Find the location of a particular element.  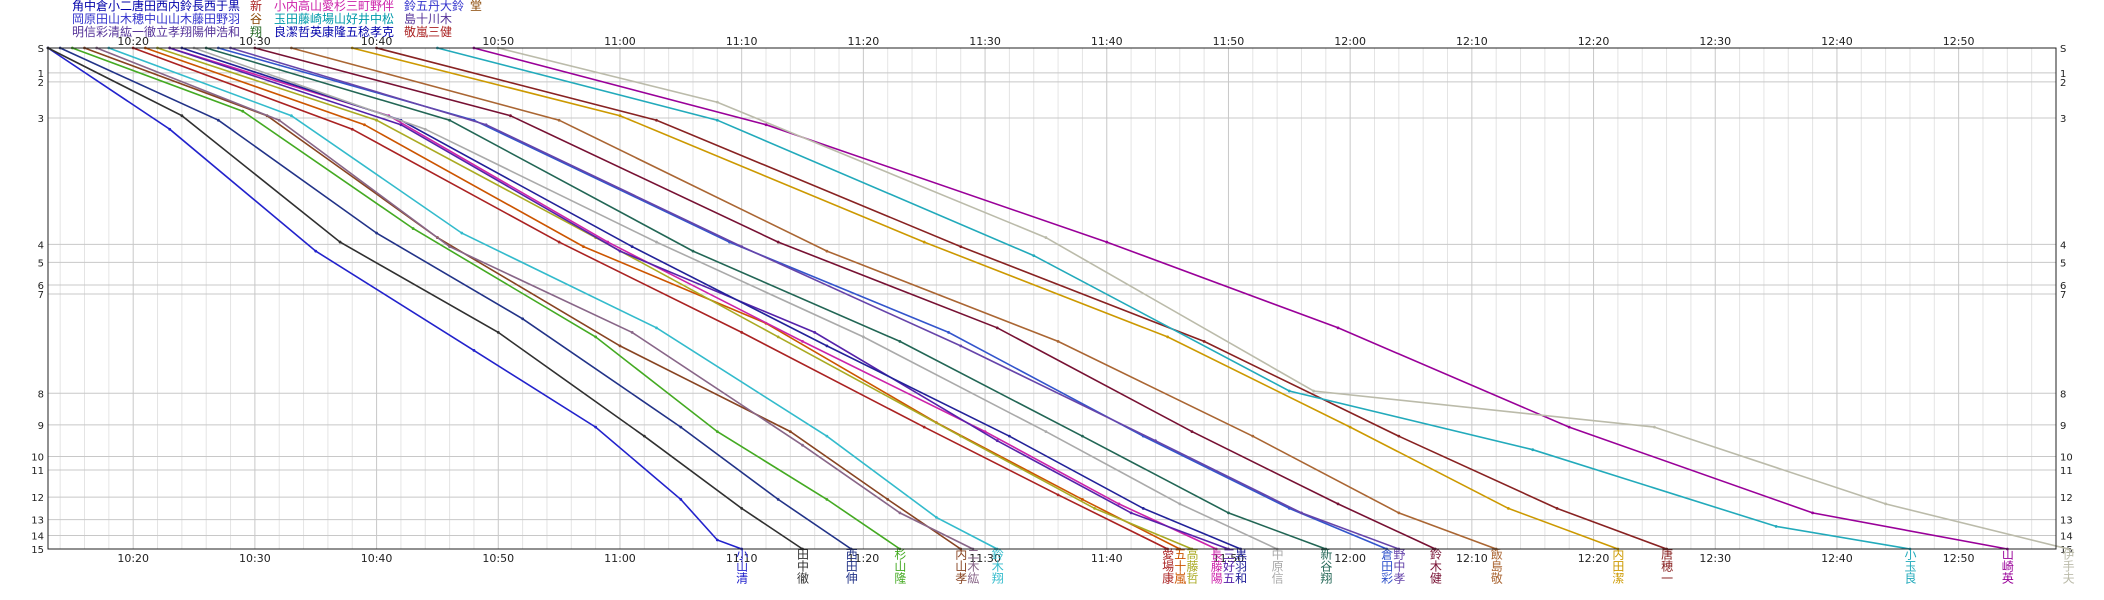

top-legend-row: 鈴五丹大鈴 is located at coordinates (434, 6).